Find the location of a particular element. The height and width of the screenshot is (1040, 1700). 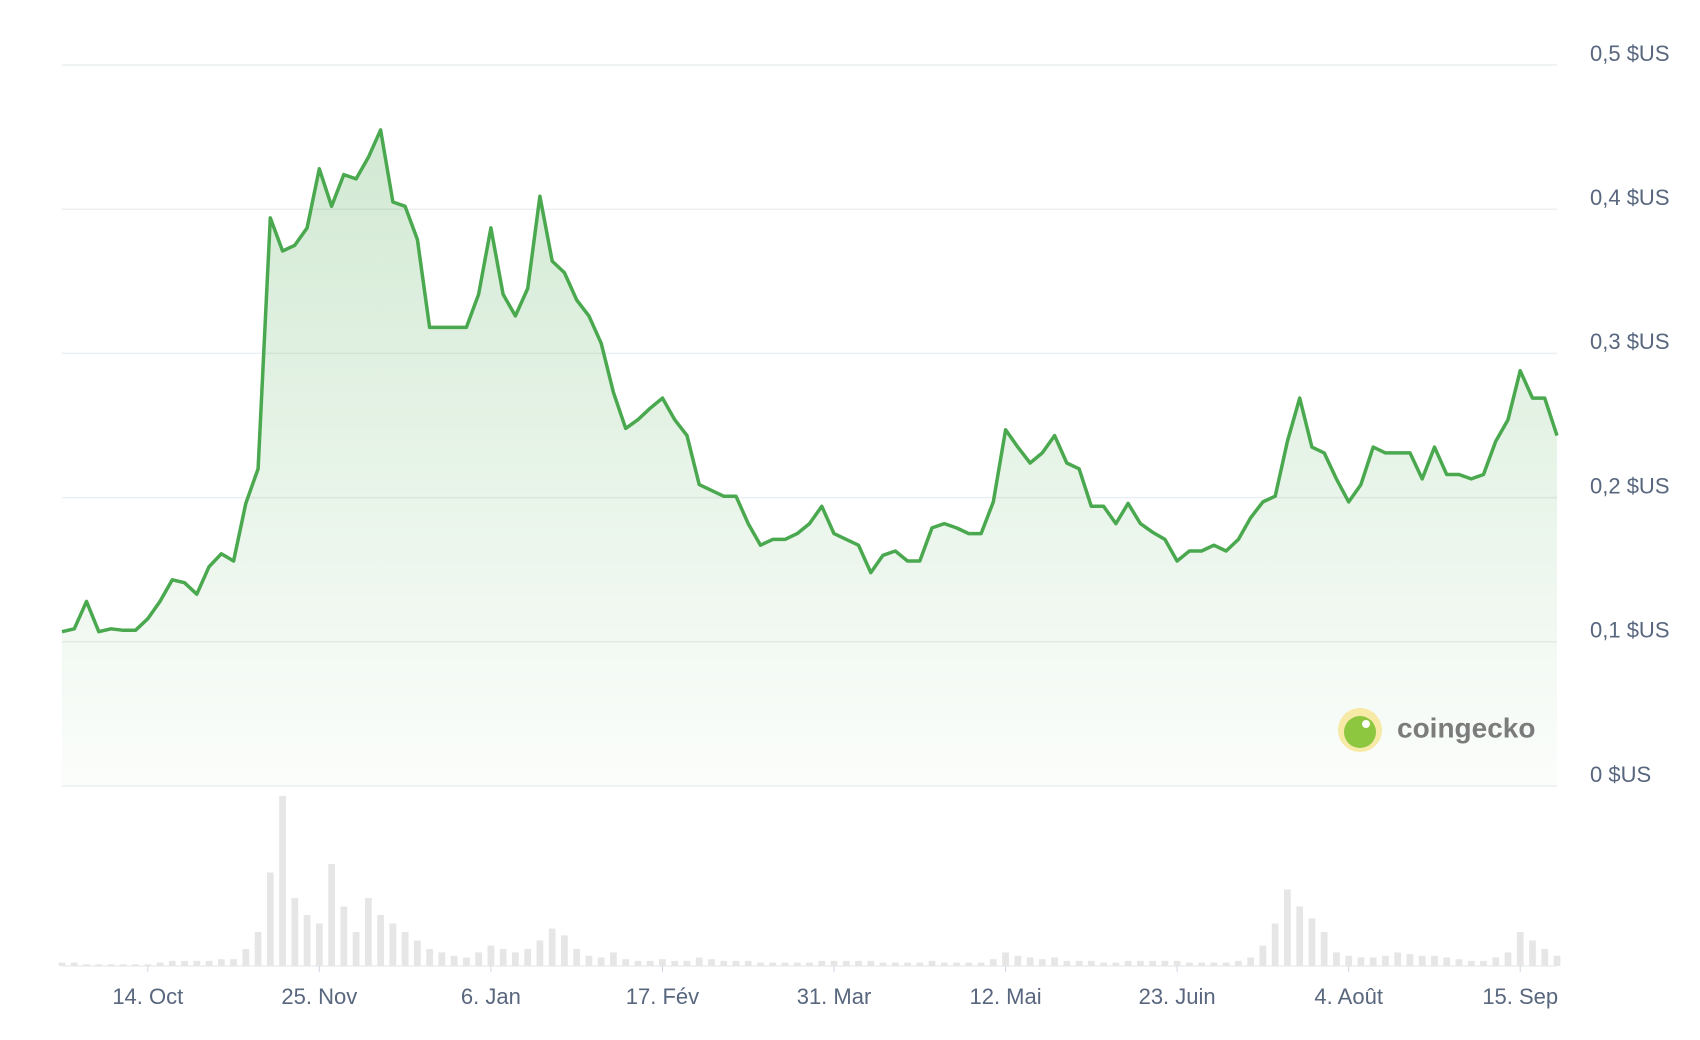

x-tick-label: 14. Oct is located at coordinates (147, 996).